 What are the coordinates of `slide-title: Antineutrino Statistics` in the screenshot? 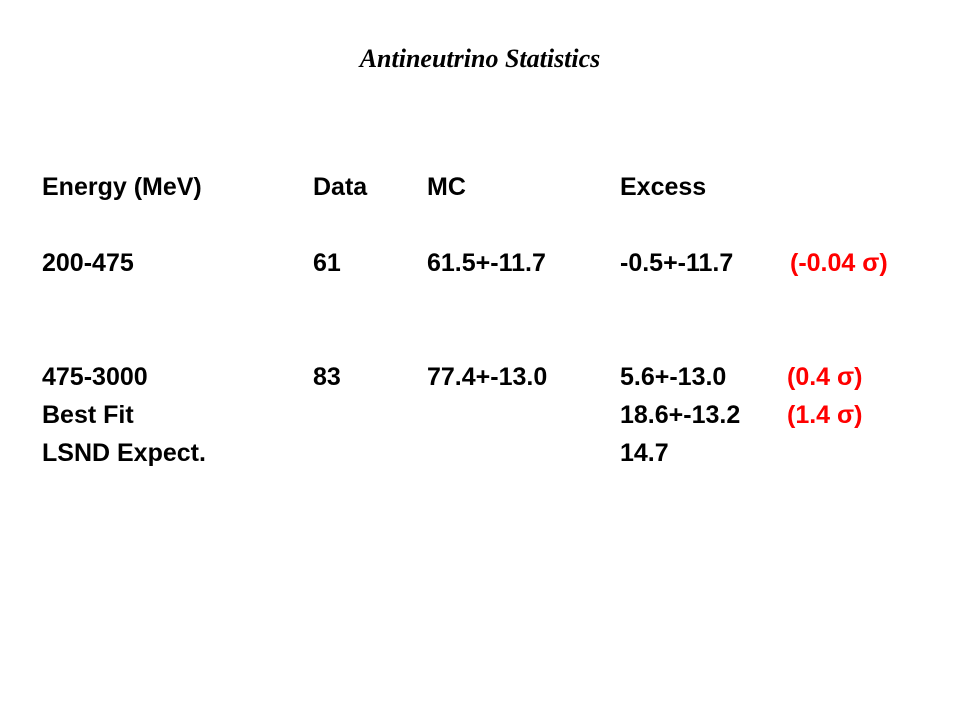 It's located at (480, 58).